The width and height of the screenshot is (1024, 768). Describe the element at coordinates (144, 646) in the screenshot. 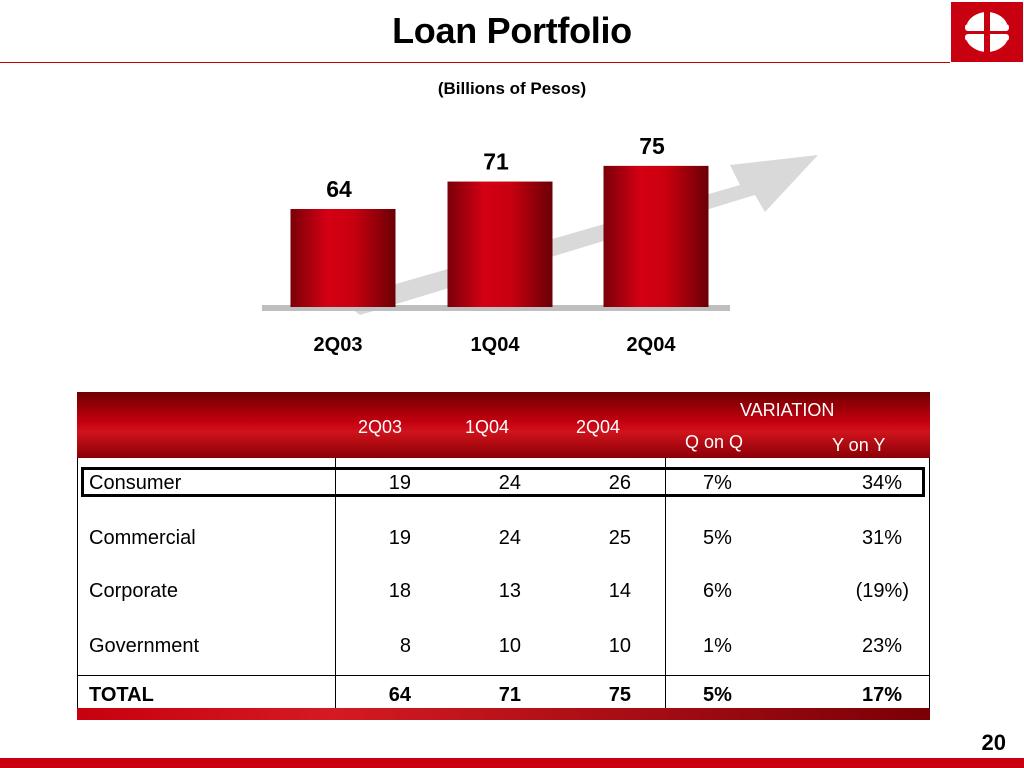

I see `row-label-government: Government` at that location.